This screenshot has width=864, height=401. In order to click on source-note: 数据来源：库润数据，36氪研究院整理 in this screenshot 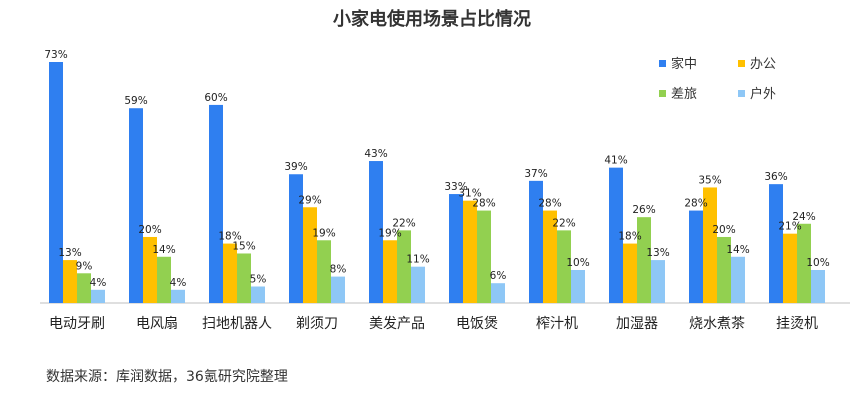, I will do `click(167, 377)`.